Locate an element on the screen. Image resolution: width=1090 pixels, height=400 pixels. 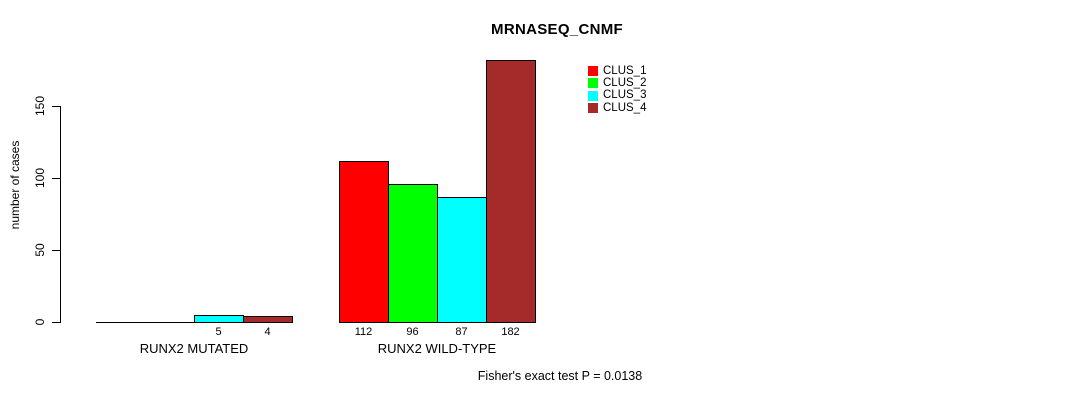
bar-value-label: 87 is located at coordinates (461, 332).